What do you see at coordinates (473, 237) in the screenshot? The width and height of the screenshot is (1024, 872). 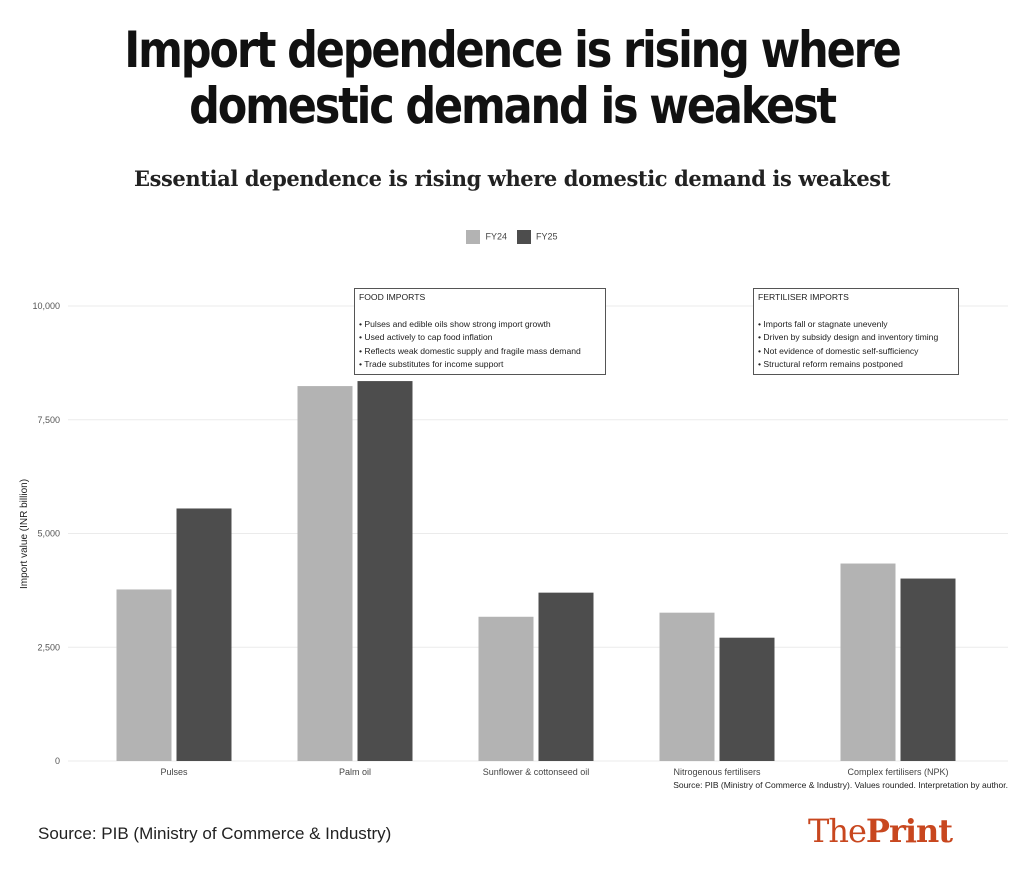 I see `legend-swatch-fy24` at bounding box center [473, 237].